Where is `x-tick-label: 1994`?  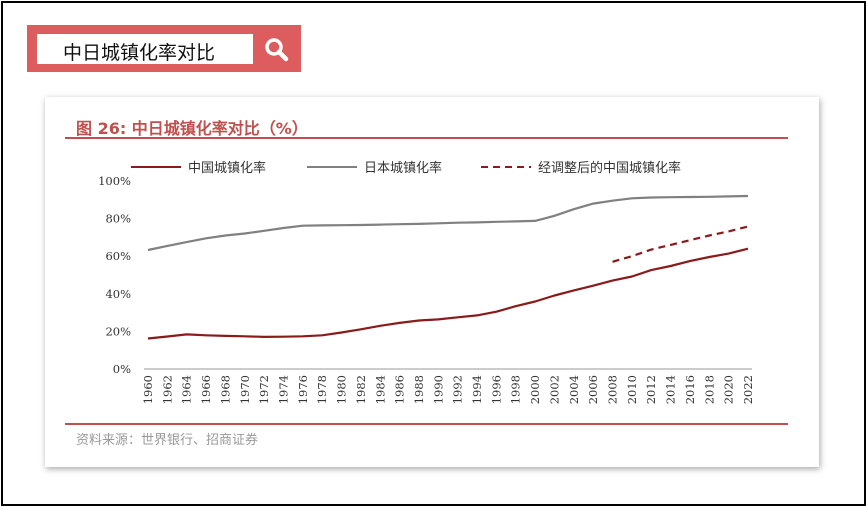 x-tick-label: 1994 is located at coordinates (477, 389).